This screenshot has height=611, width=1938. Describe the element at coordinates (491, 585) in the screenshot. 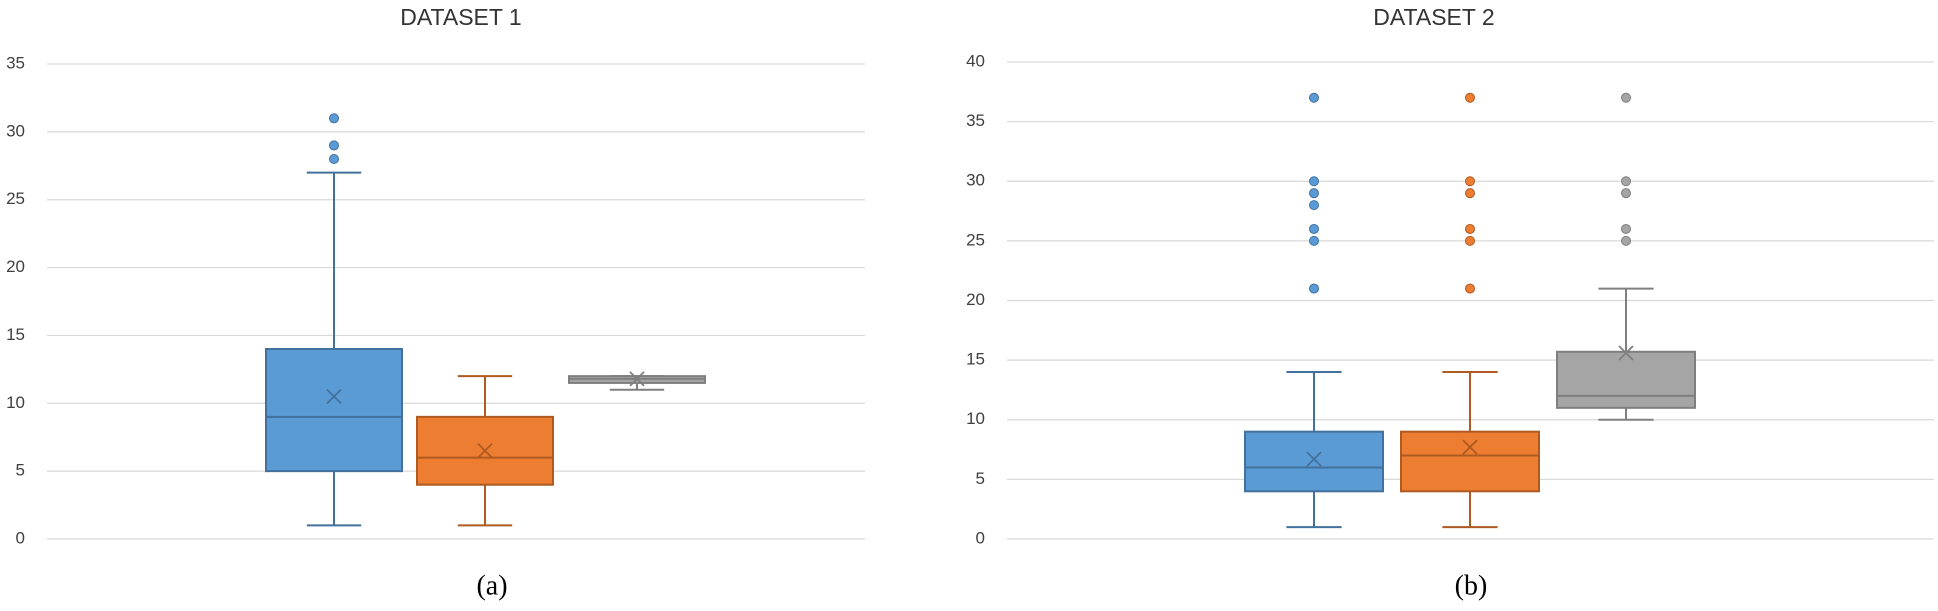

I see `caption: (a)` at that location.